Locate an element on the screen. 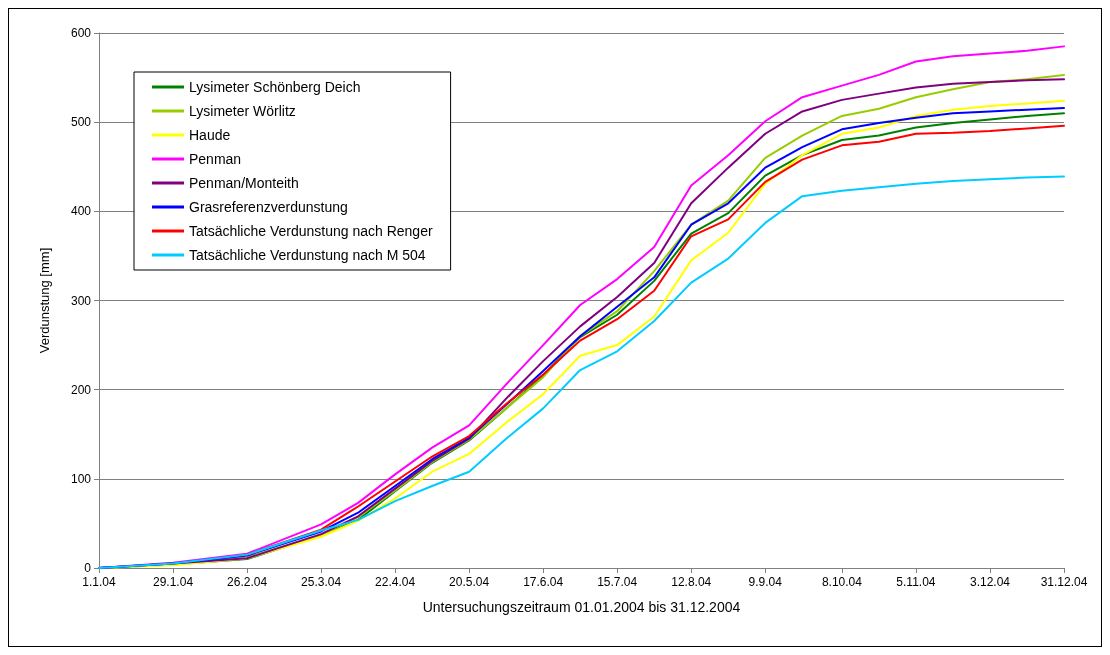  x-tick-label: 31.12.04 is located at coordinates (1064, 582).